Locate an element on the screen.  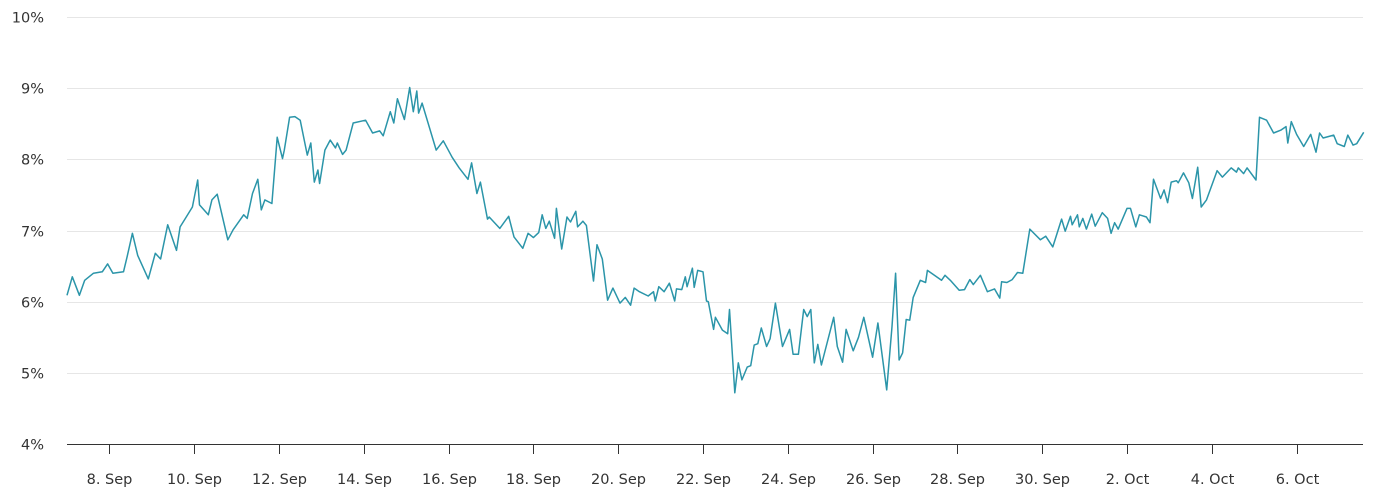
x-tick-label: 18. Sep is located at coordinates (533, 480).